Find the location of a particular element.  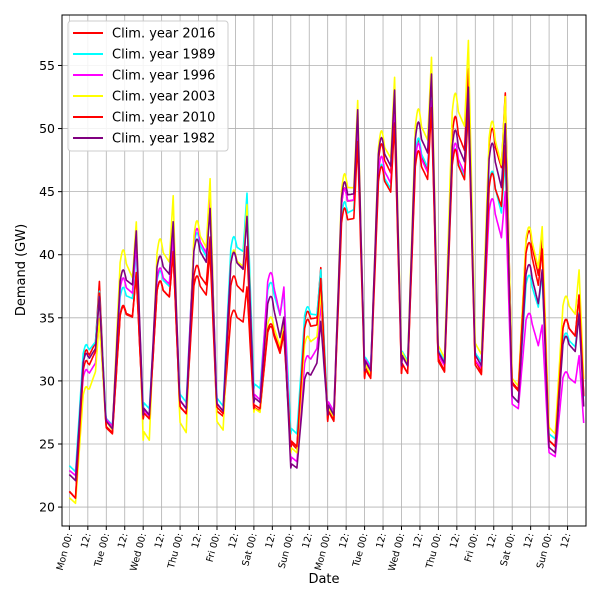

y-tick-label: 55 is located at coordinates (47, 65).